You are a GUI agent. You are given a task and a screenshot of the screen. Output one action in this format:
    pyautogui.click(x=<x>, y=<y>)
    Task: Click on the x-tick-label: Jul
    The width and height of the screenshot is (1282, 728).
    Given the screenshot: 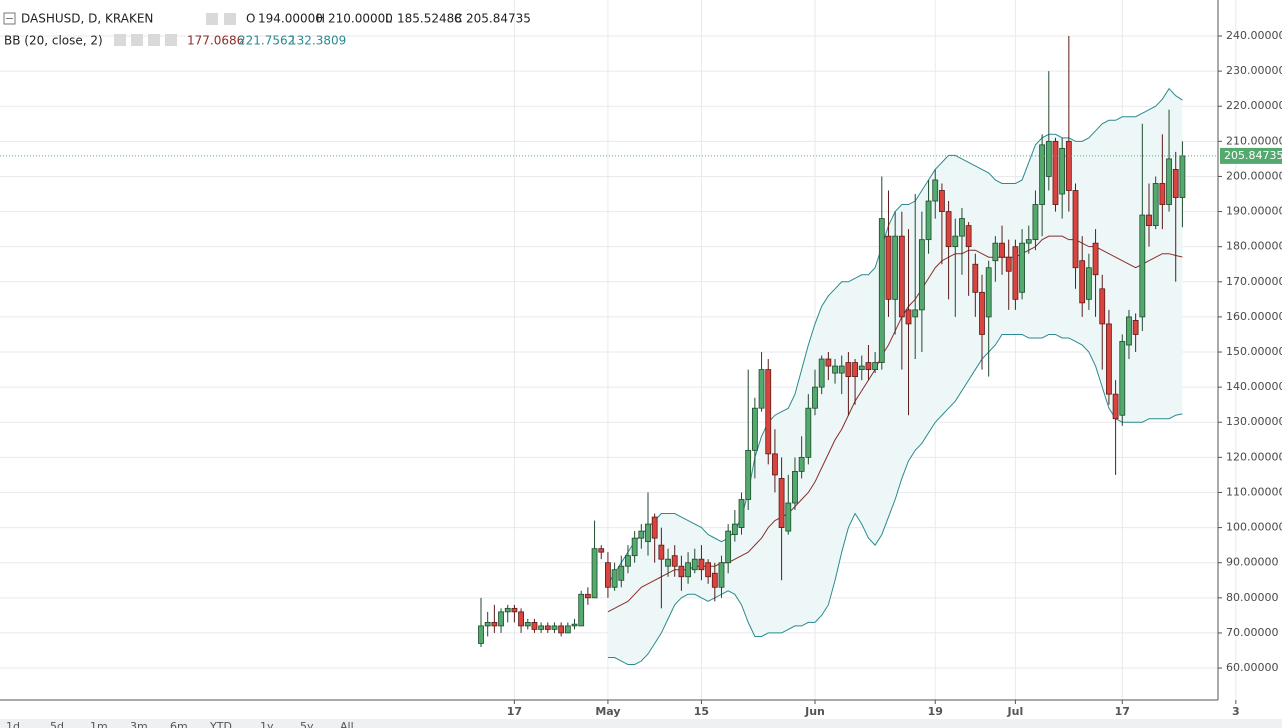 What is the action you would take?
    pyautogui.click(x=1015, y=711)
    